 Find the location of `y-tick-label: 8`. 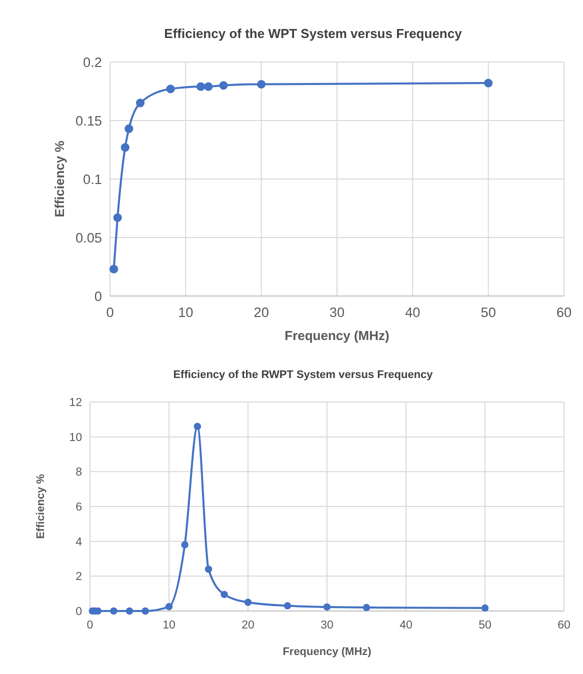

y-tick-label: 8 is located at coordinates (79, 472).